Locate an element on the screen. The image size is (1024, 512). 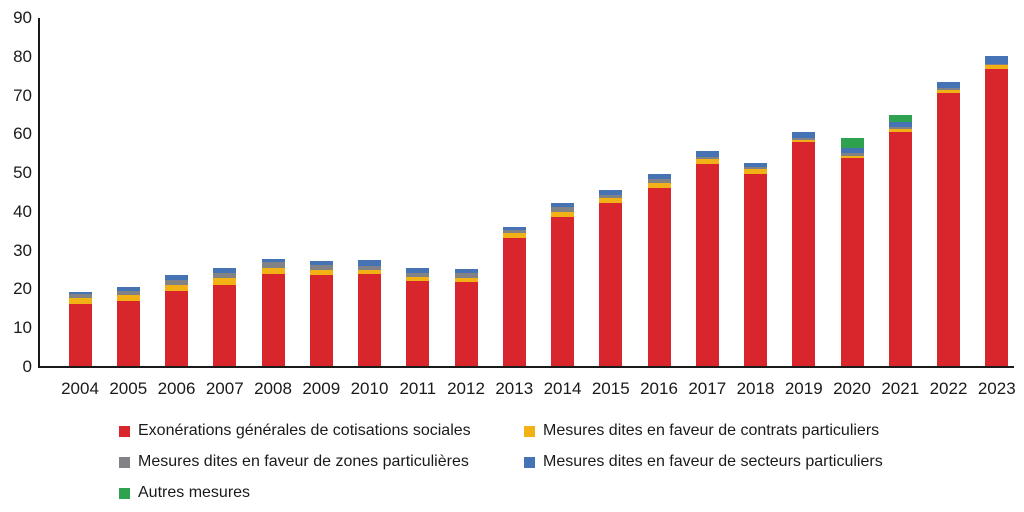
y-tick-label-0: 0 is located at coordinates (27, 366).